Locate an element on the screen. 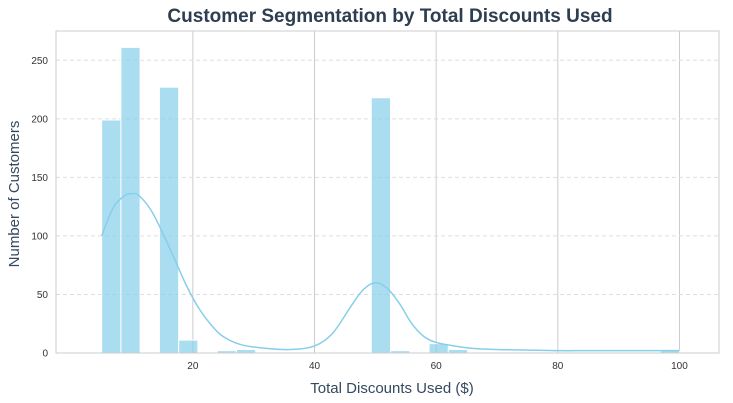  x-tick-label: 40 is located at coordinates (315, 366).